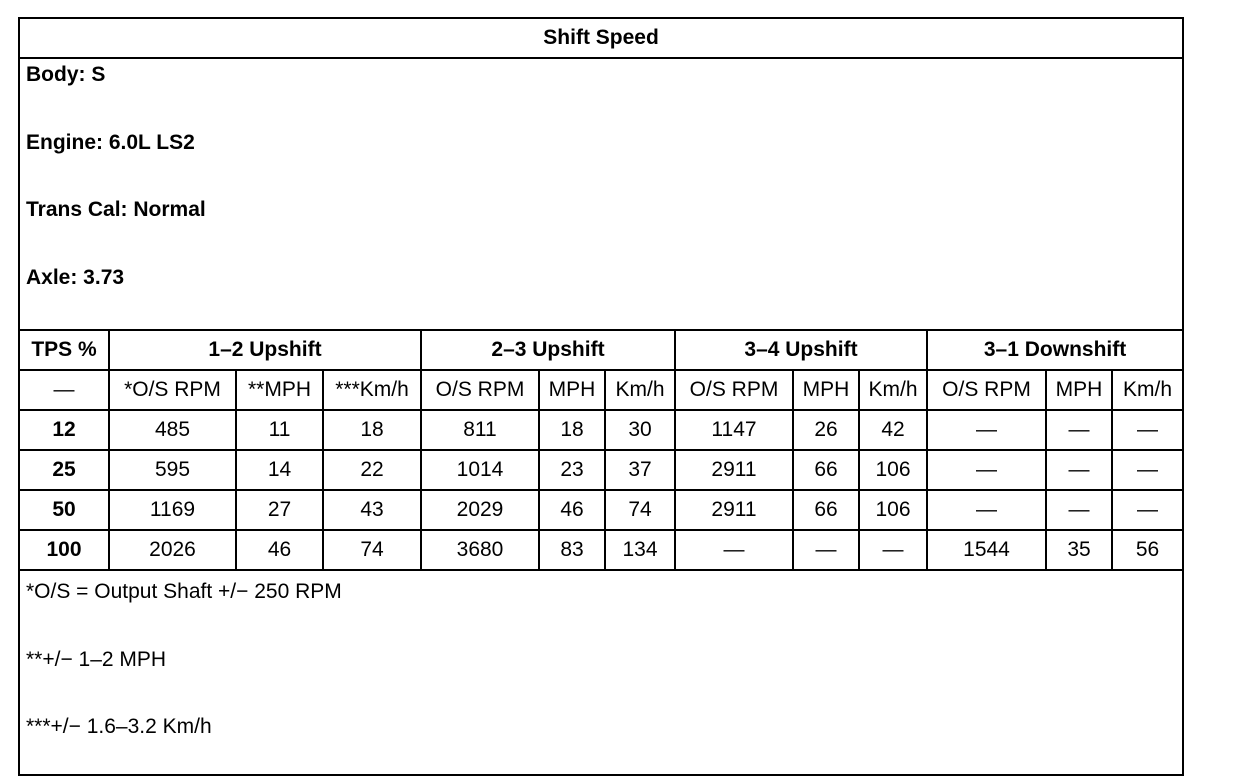 The image size is (1248, 776). I want to click on table-row: 100 2026 46 74 3680 83 134— — —1544 35 56, so click(601, 550).